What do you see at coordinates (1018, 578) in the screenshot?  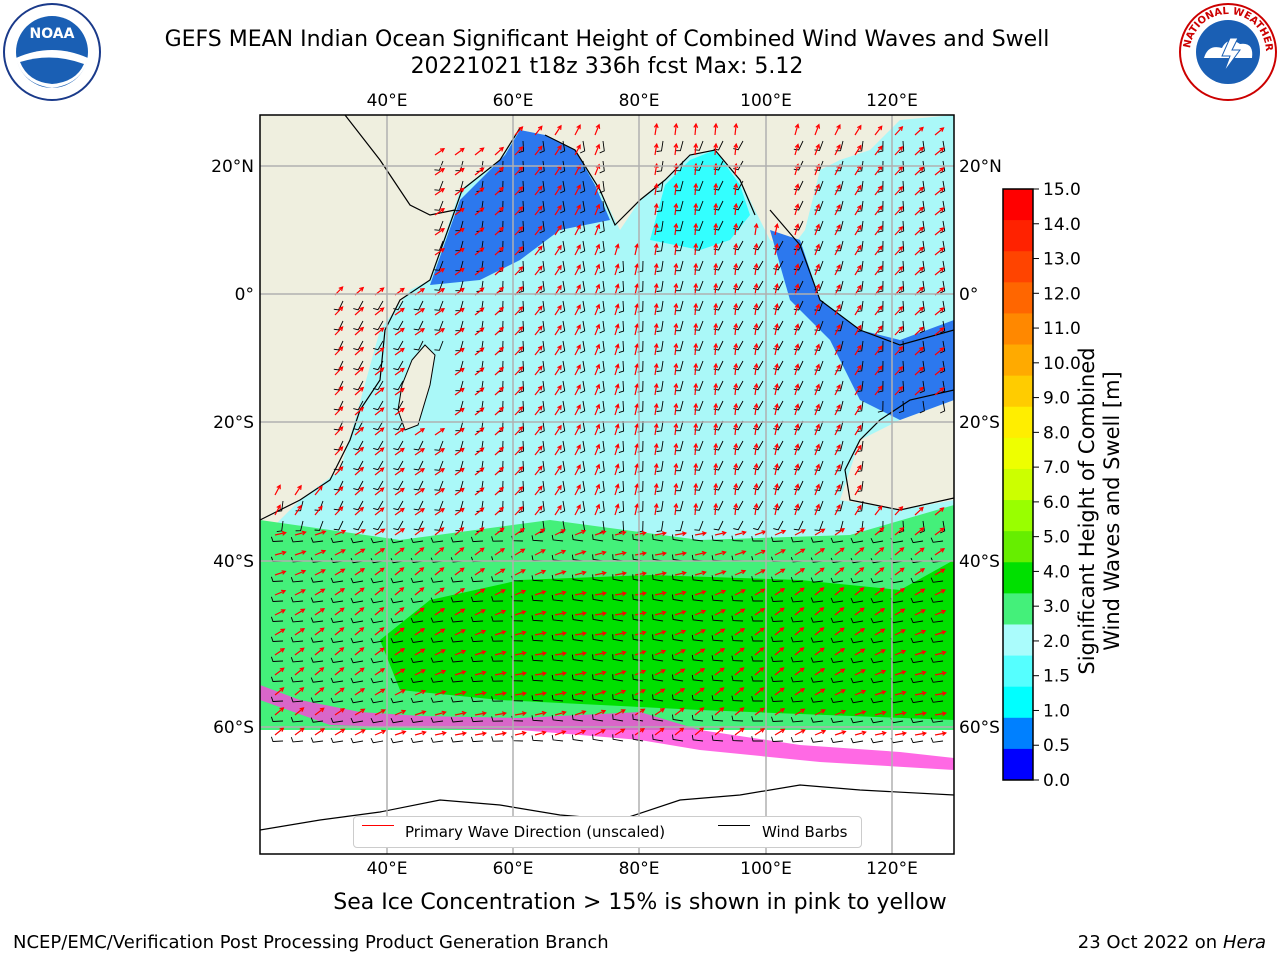 I see `colorbar-segment` at bounding box center [1018, 578].